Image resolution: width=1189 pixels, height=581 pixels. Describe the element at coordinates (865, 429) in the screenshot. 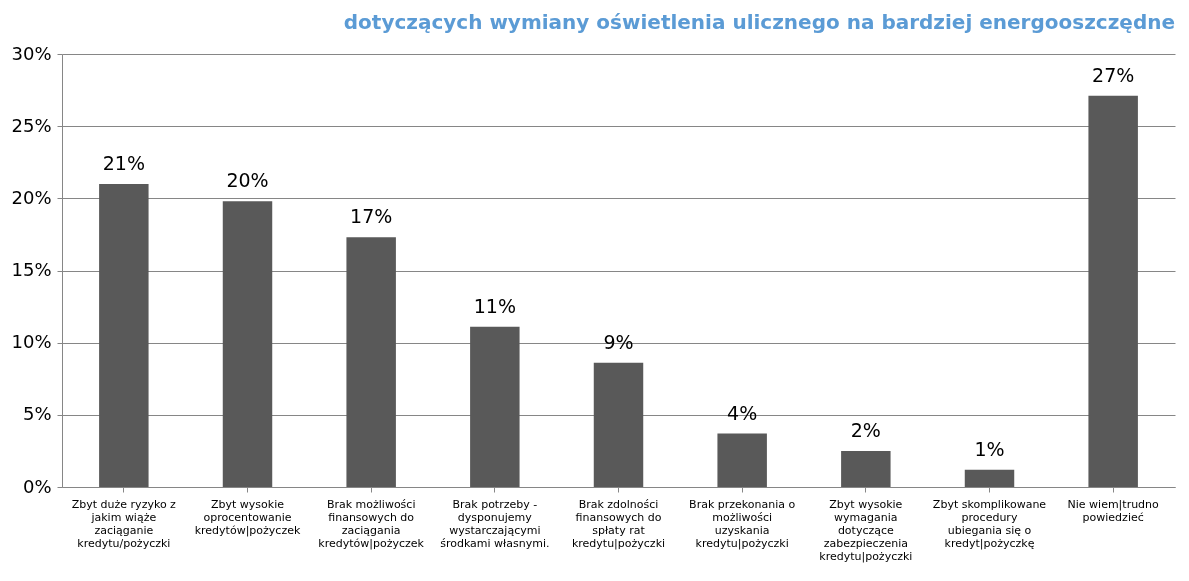

I see `data-label: 2%` at that location.